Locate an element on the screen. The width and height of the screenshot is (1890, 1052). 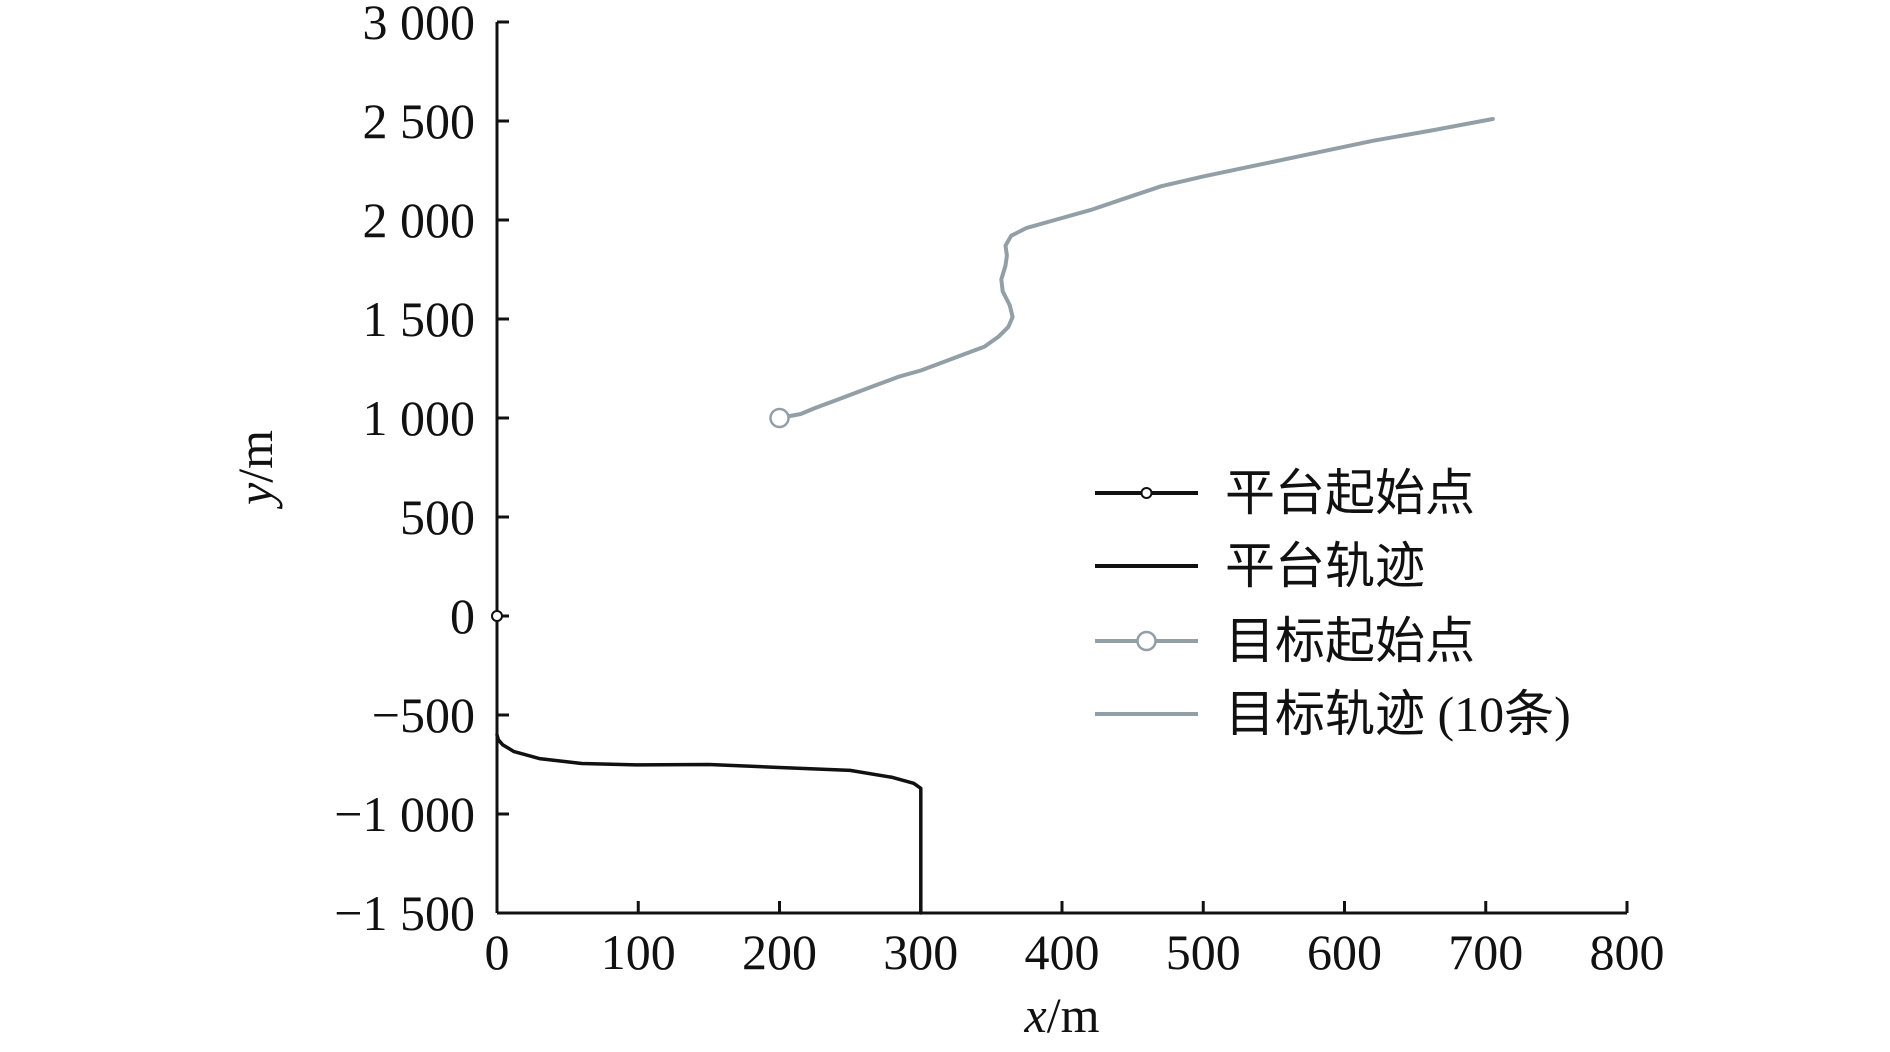
y-axis-title: y/m is located at coordinates (255, 470).